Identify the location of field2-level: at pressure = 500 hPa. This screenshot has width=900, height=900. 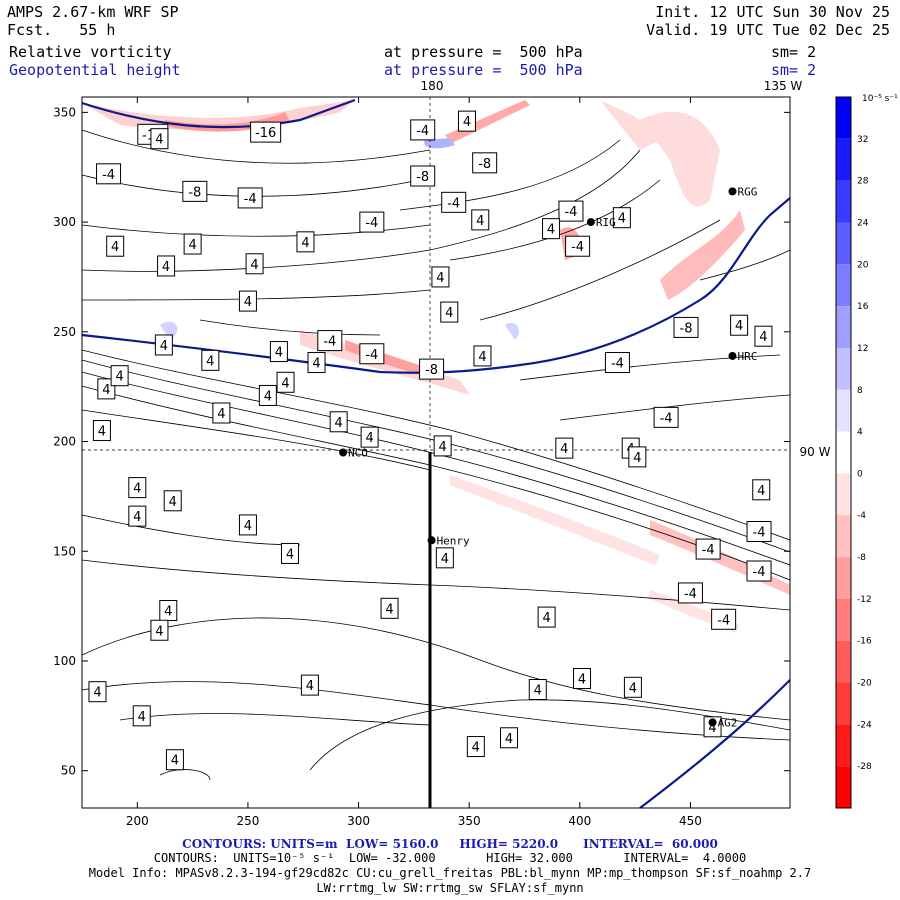
(483, 70).